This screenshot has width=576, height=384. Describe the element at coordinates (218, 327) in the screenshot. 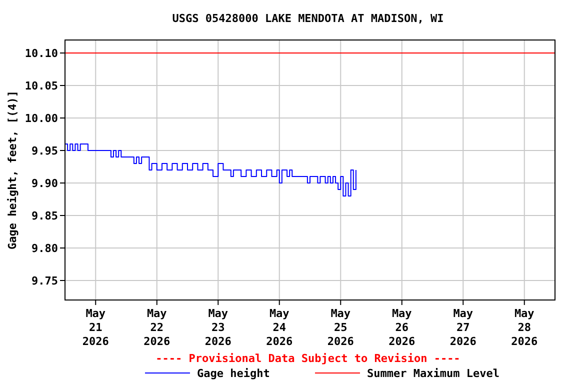

I see `x-tick-label: May 23 2026` at that location.